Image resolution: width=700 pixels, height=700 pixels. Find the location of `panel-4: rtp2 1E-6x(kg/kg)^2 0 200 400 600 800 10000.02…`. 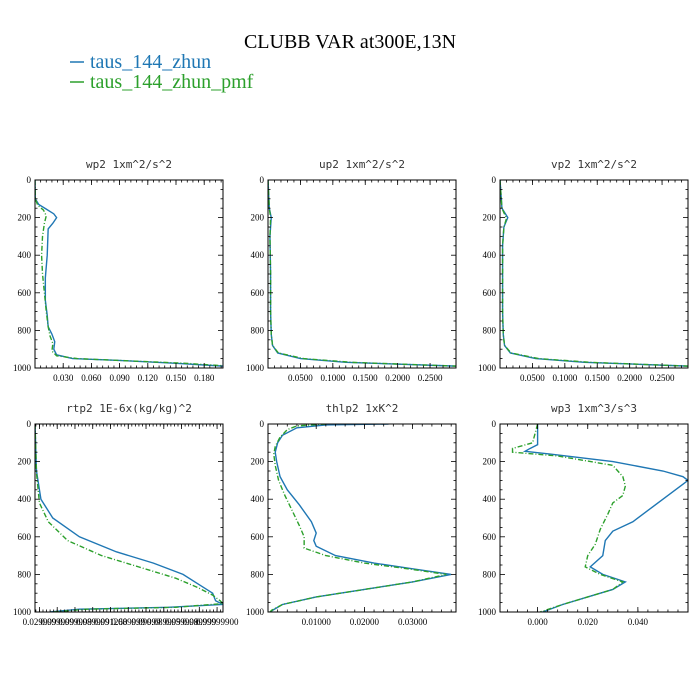

panel-4: rtp2 1E-6x(kg/kg)^2 0 200 400 600 800 10000.02… is located at coordinates (126, 514).